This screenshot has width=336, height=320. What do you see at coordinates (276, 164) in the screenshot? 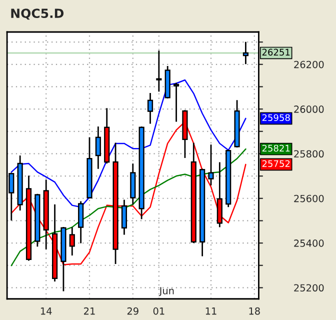
I see `data-label: 25752` at bounding box center [276, 164].